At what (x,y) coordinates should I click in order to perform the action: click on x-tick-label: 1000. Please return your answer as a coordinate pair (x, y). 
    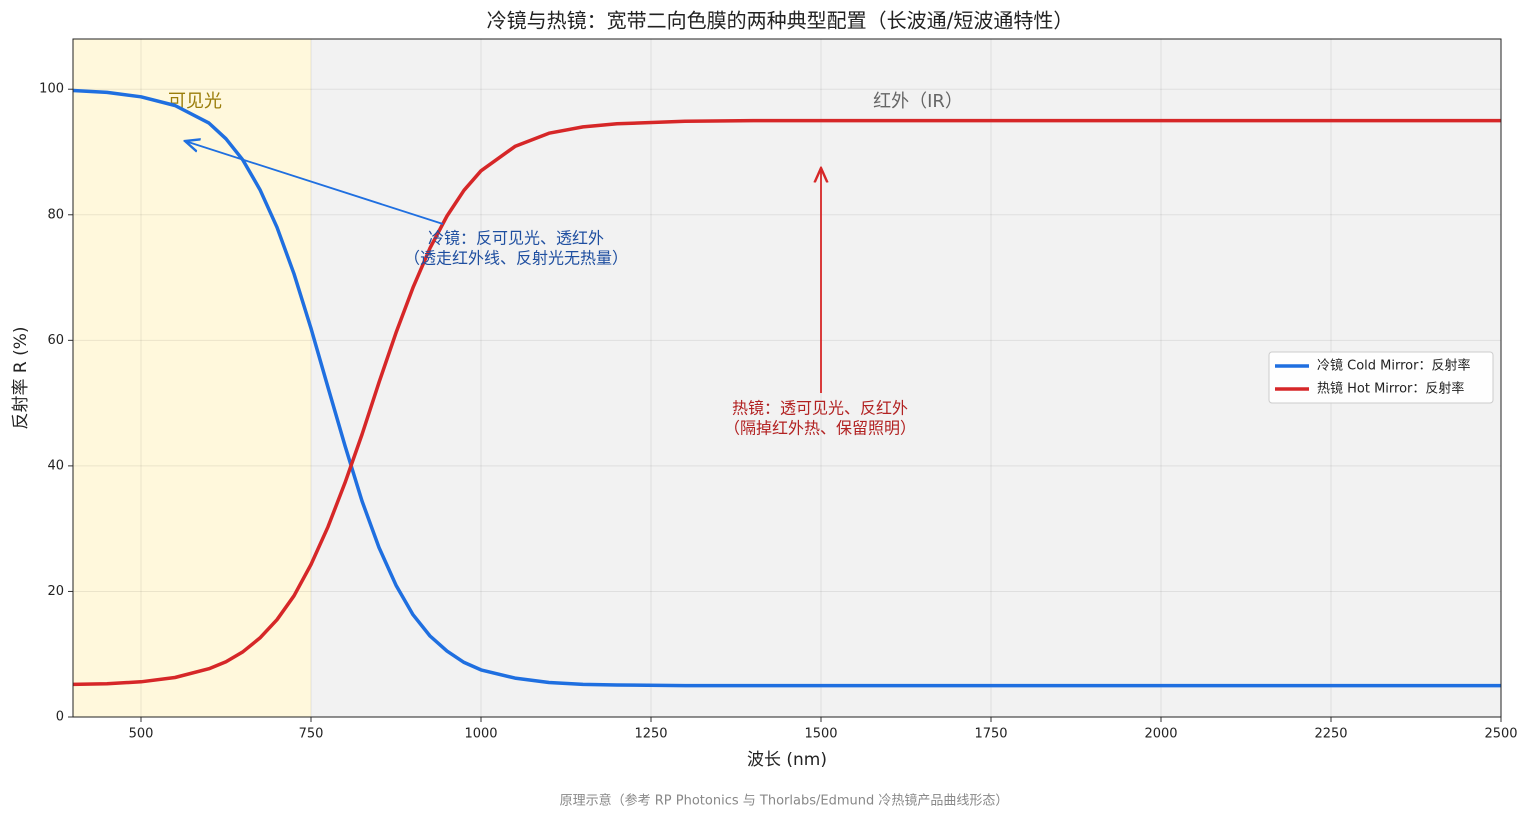
    Looking at the image, I should click on (480, 734).